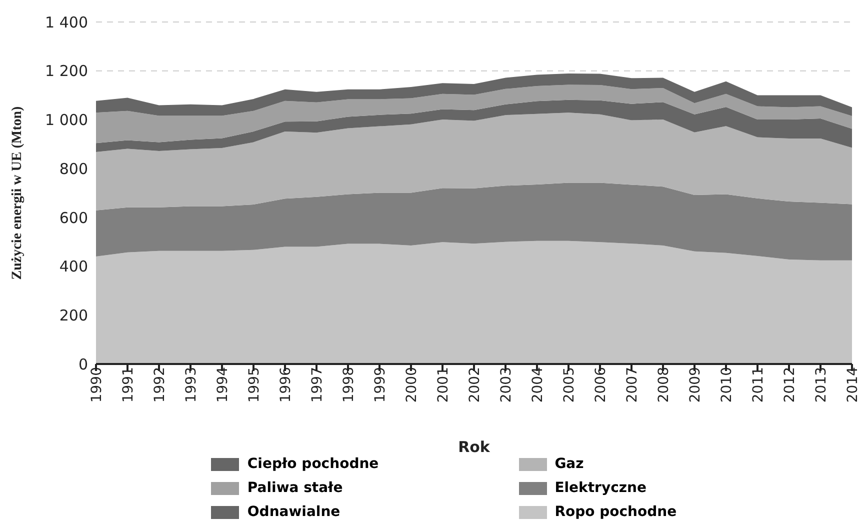 This screenshot has height=524, width=860. What do you see at coordinates (83, 364) in the screenshot?
I see `y-tick-label: 0` at bounding box center [83, 364].